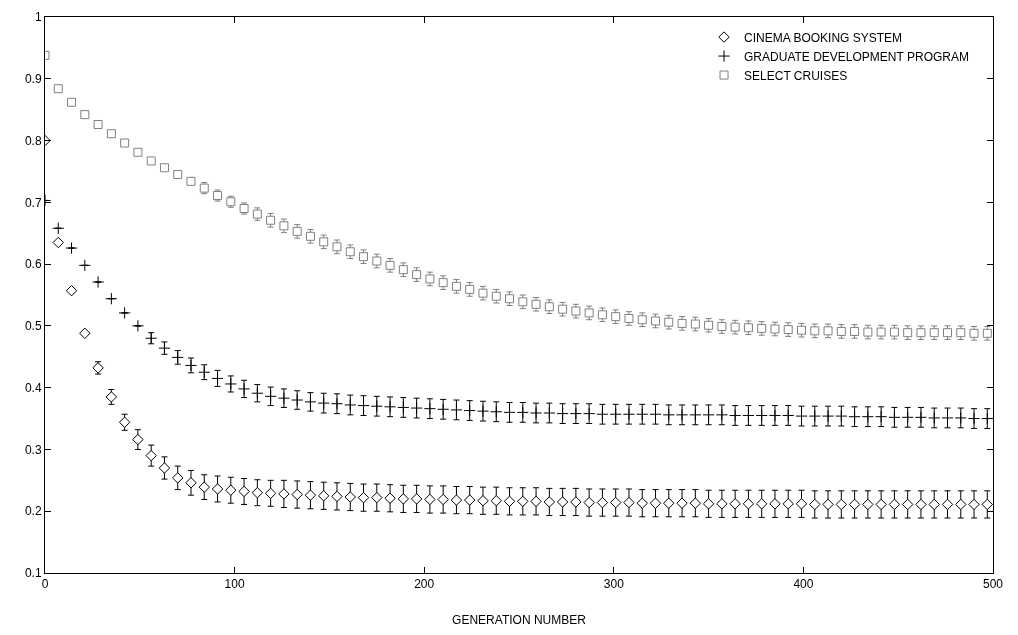 This screenshot has height=635, width=1018. I want to click on y-tick-label: 0.9, so click(33, 78).